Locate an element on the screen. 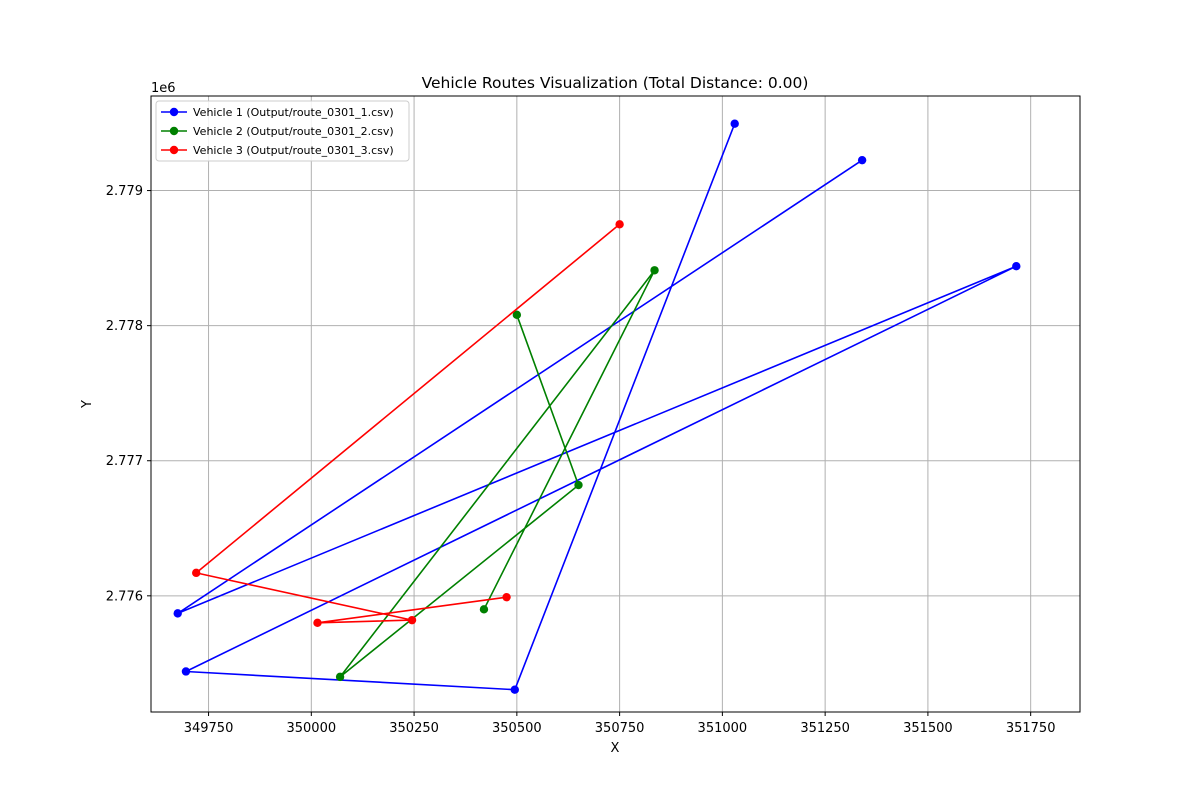 This screenshot has width=1200, height=800. x-tick-label: 351000 is located at coordinates (723, 728).